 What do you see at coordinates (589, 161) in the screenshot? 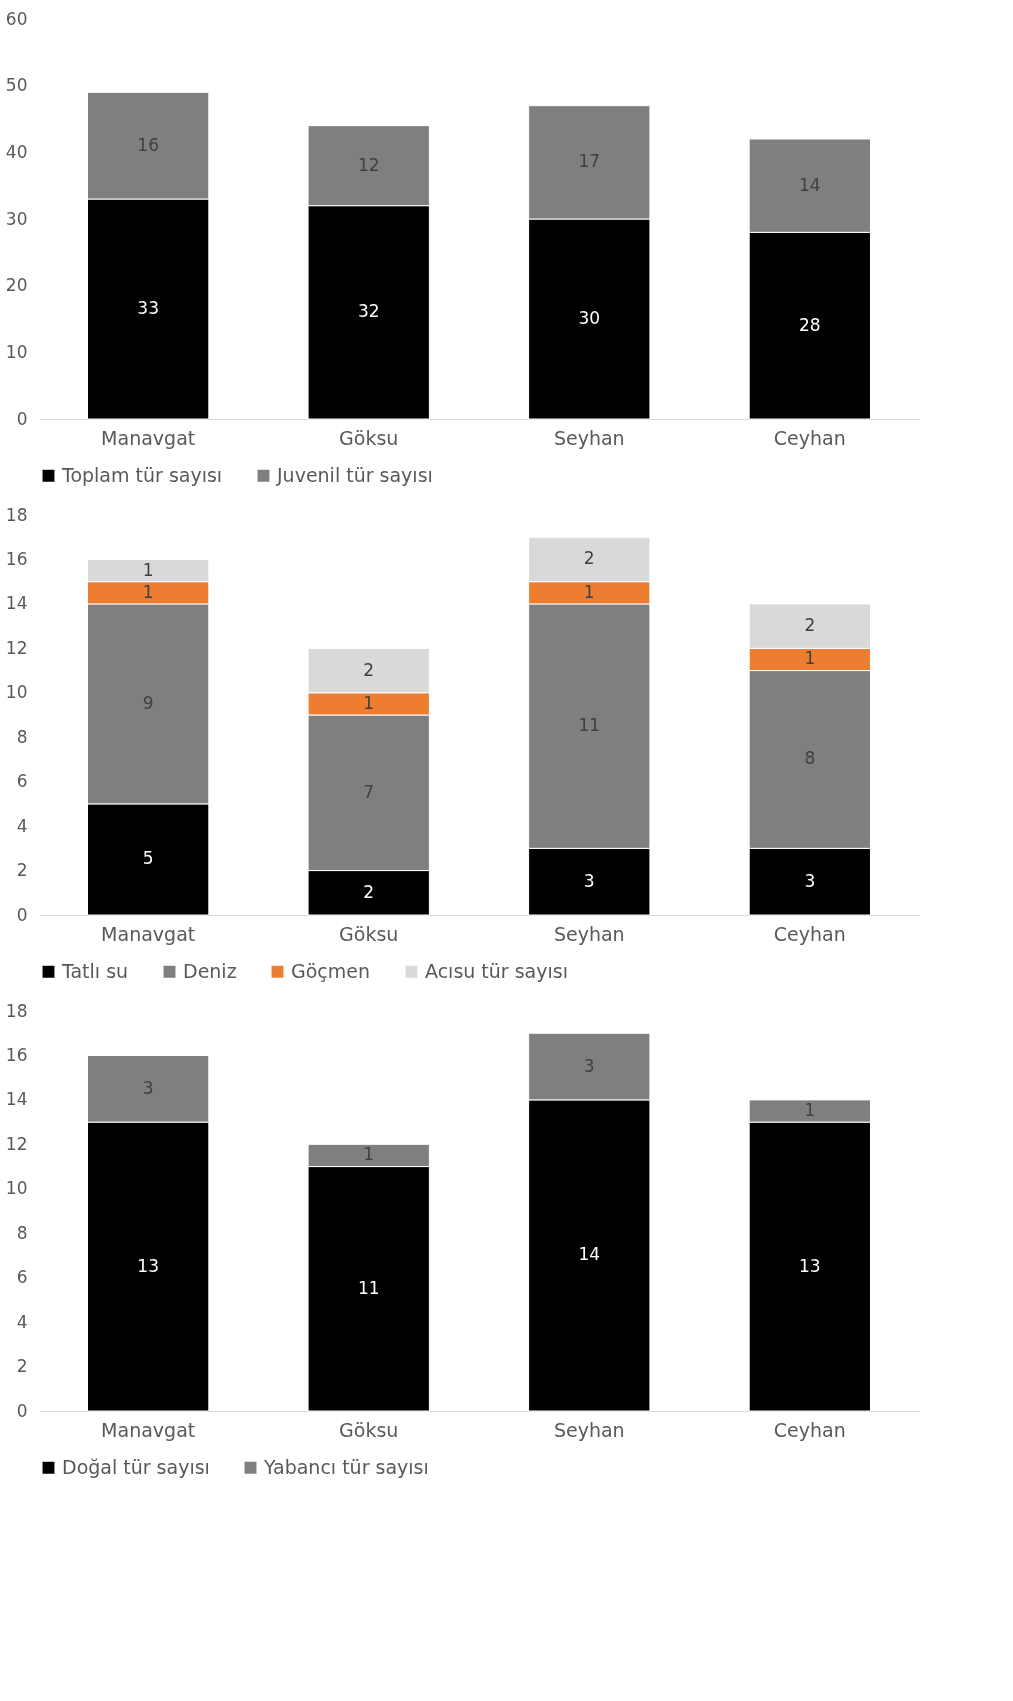
I see `data-label: 17` at bounding box center [589, 161].